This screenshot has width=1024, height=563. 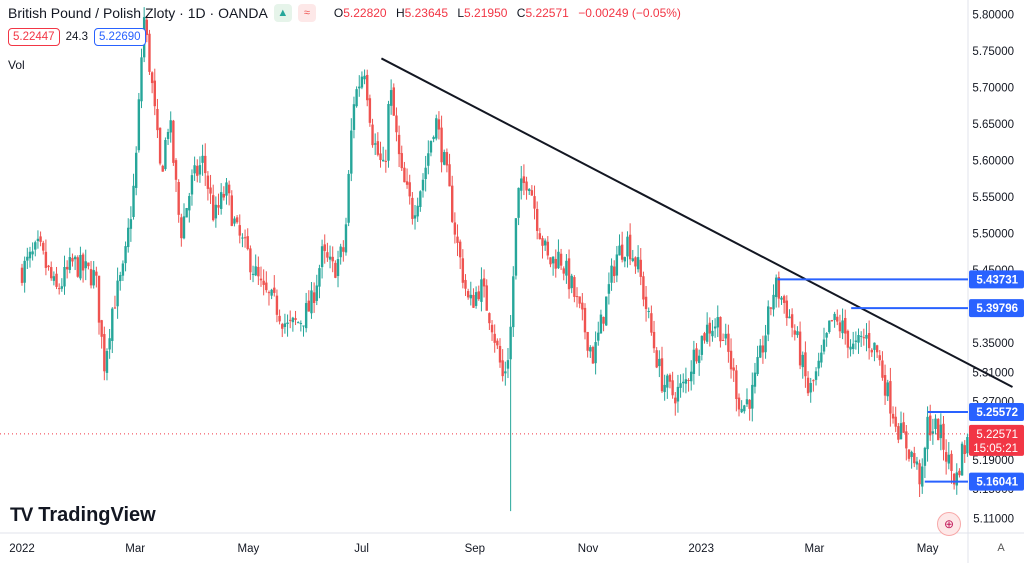 What do you see at coordinates (16, 65) in the screenshot?
I see `volume-label: Vol` at bounding box center [16, 65].